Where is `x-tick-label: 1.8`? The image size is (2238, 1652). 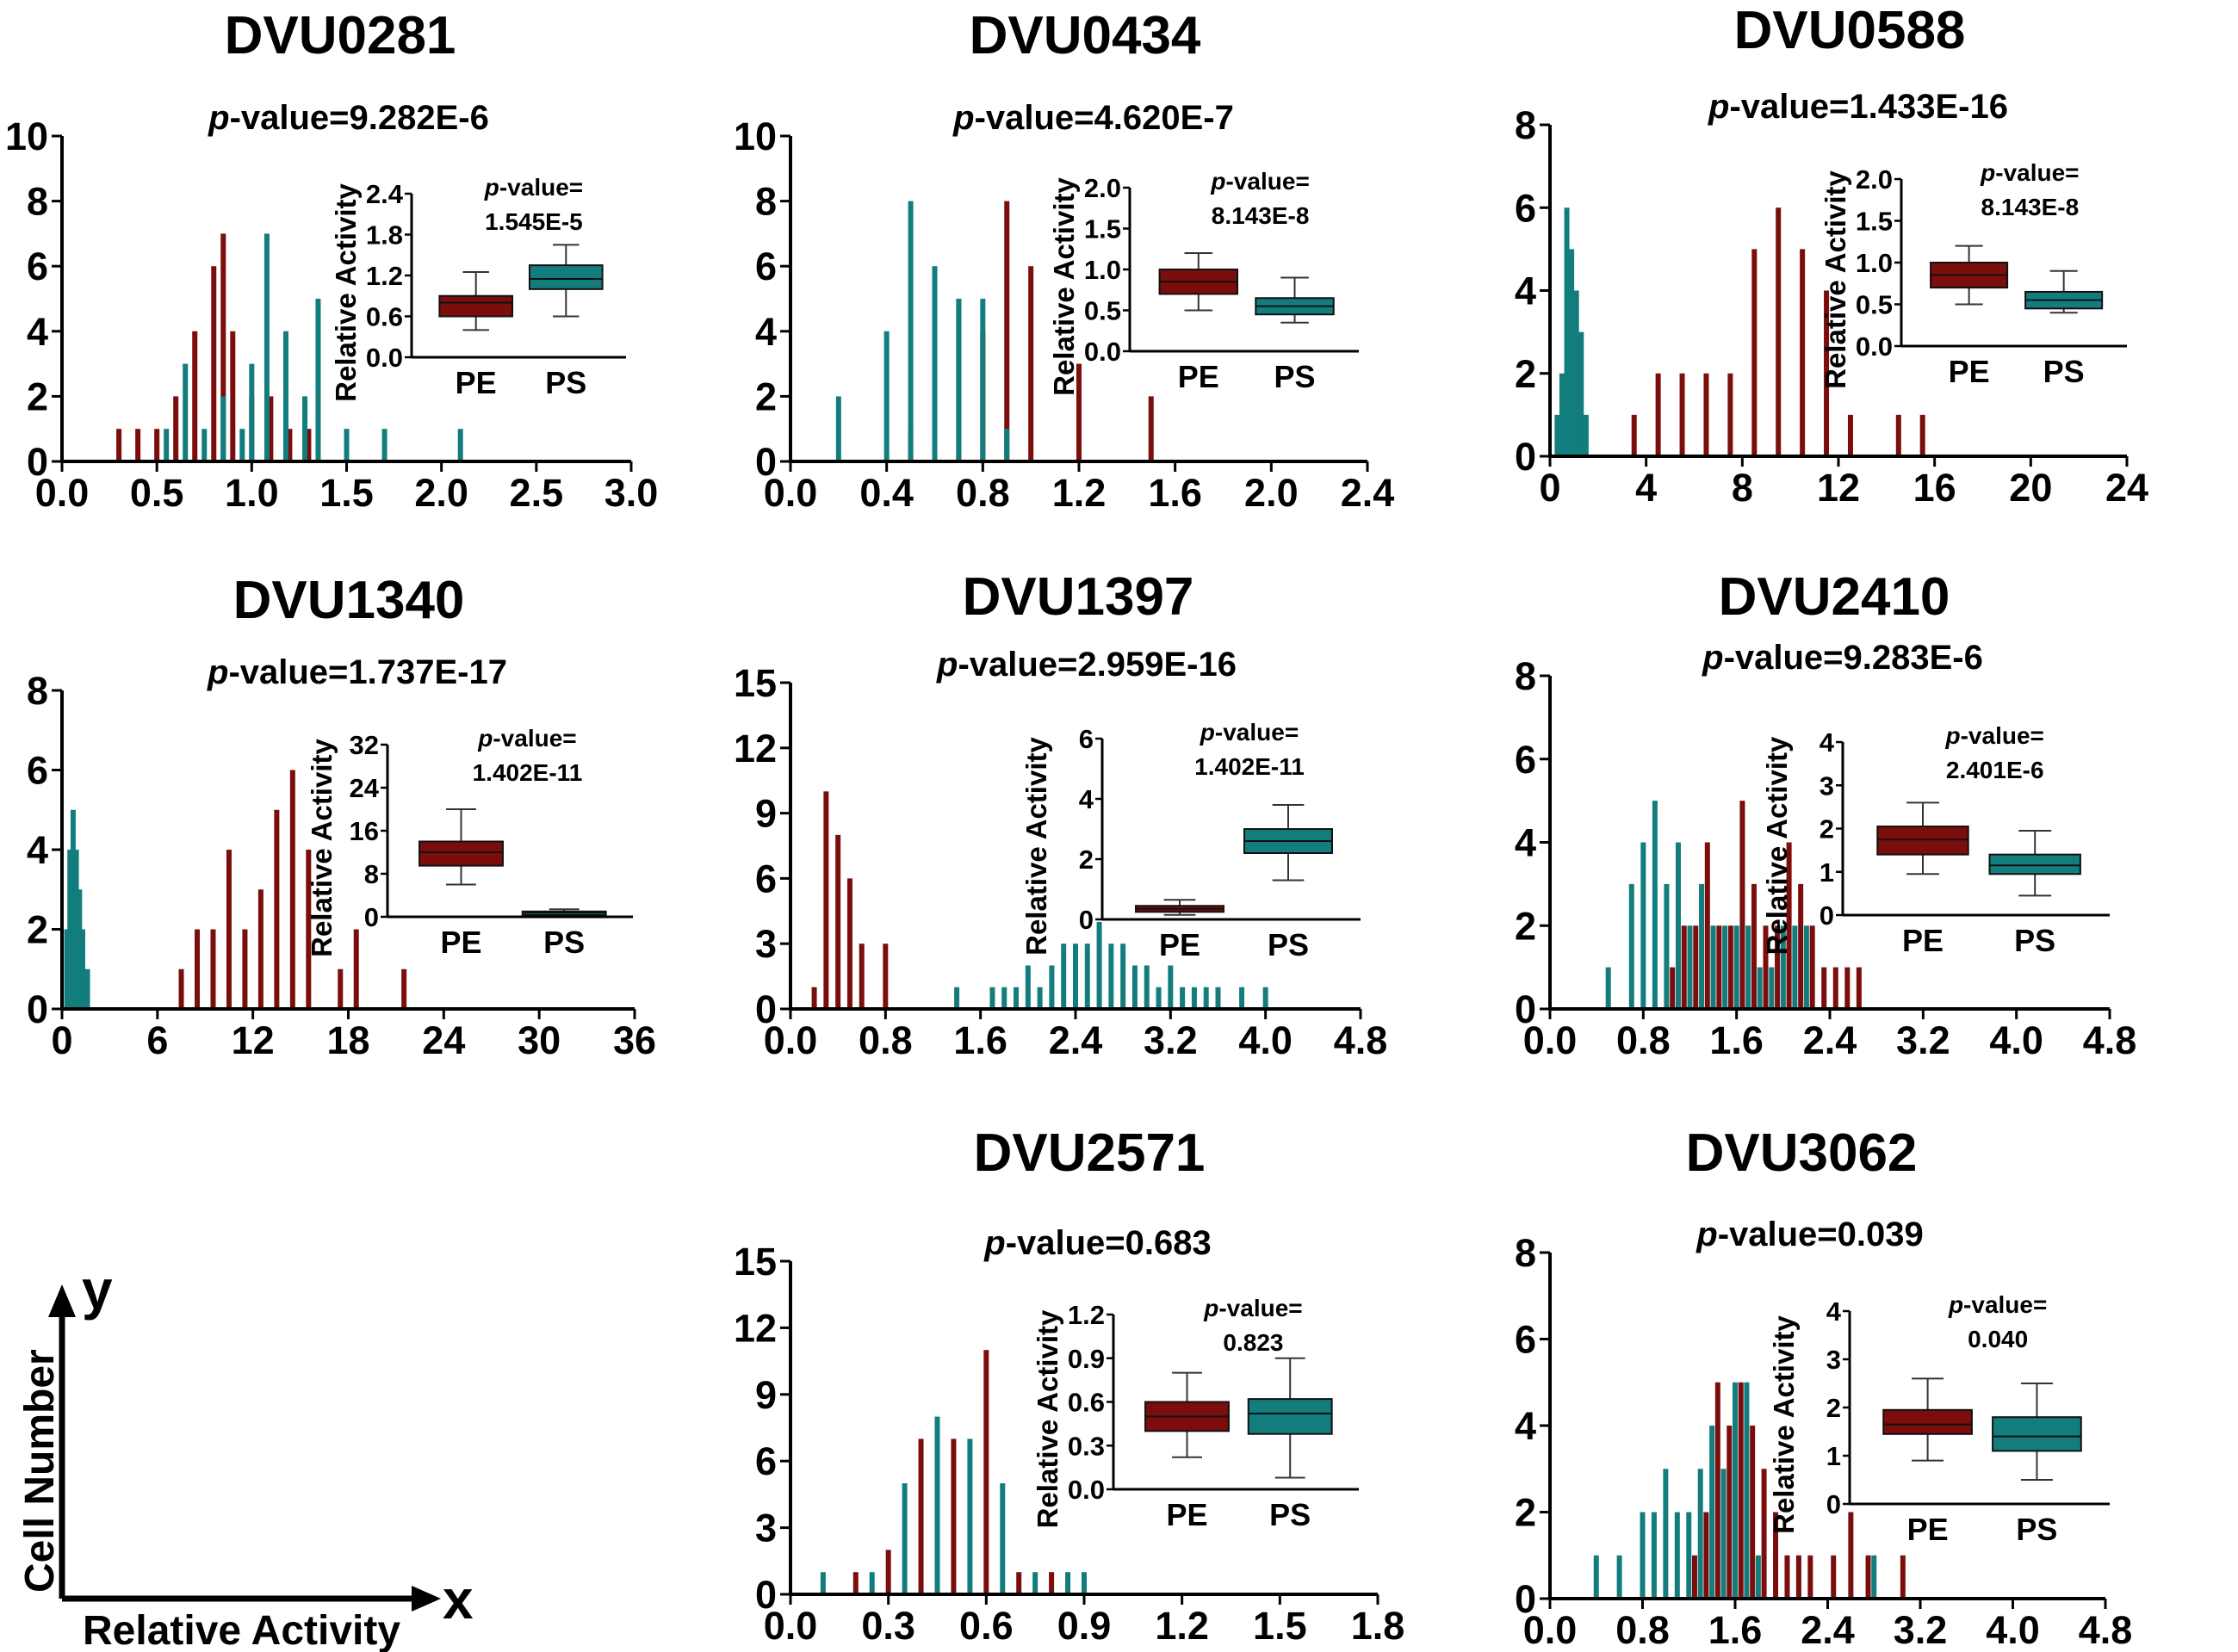
x-tick-label: 1.8 is located at coordinates (1378, 1626).